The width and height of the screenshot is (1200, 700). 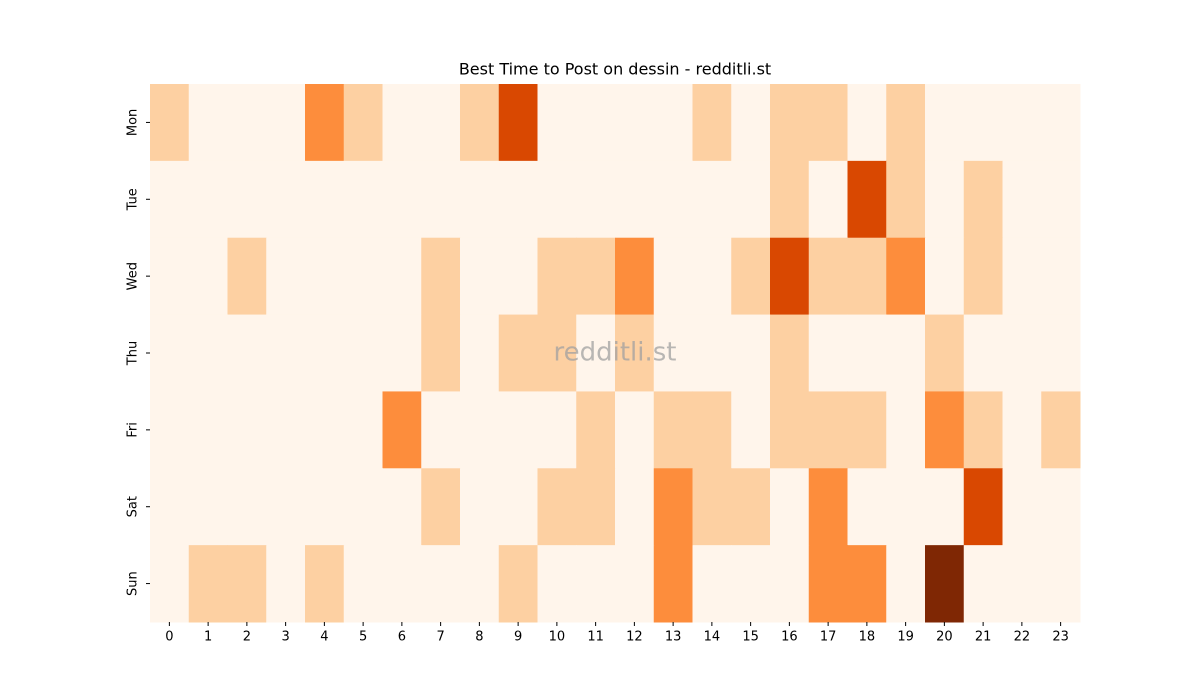 I want to click on x-tick-label: 0, so click(x=169, y=637).